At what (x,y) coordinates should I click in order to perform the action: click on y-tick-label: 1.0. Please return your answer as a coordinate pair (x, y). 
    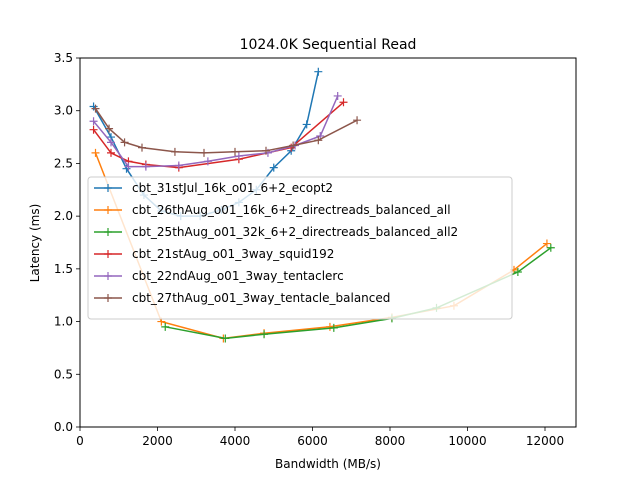
    Looking at the image, I should click on (63, 322).